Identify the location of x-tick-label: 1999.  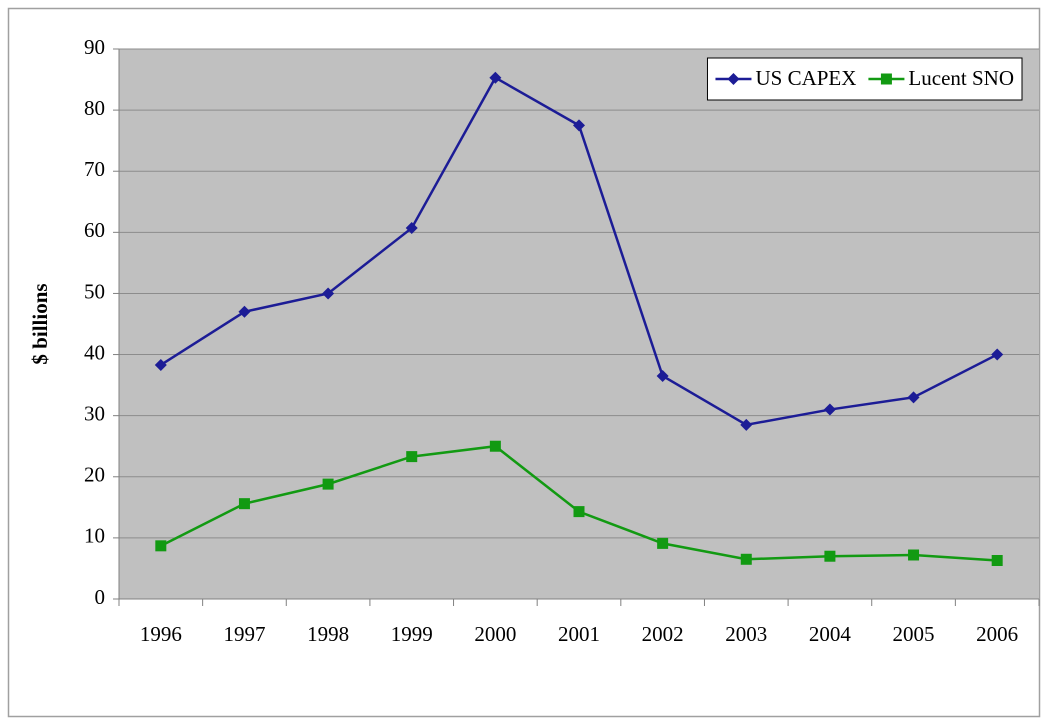
(412, 634).